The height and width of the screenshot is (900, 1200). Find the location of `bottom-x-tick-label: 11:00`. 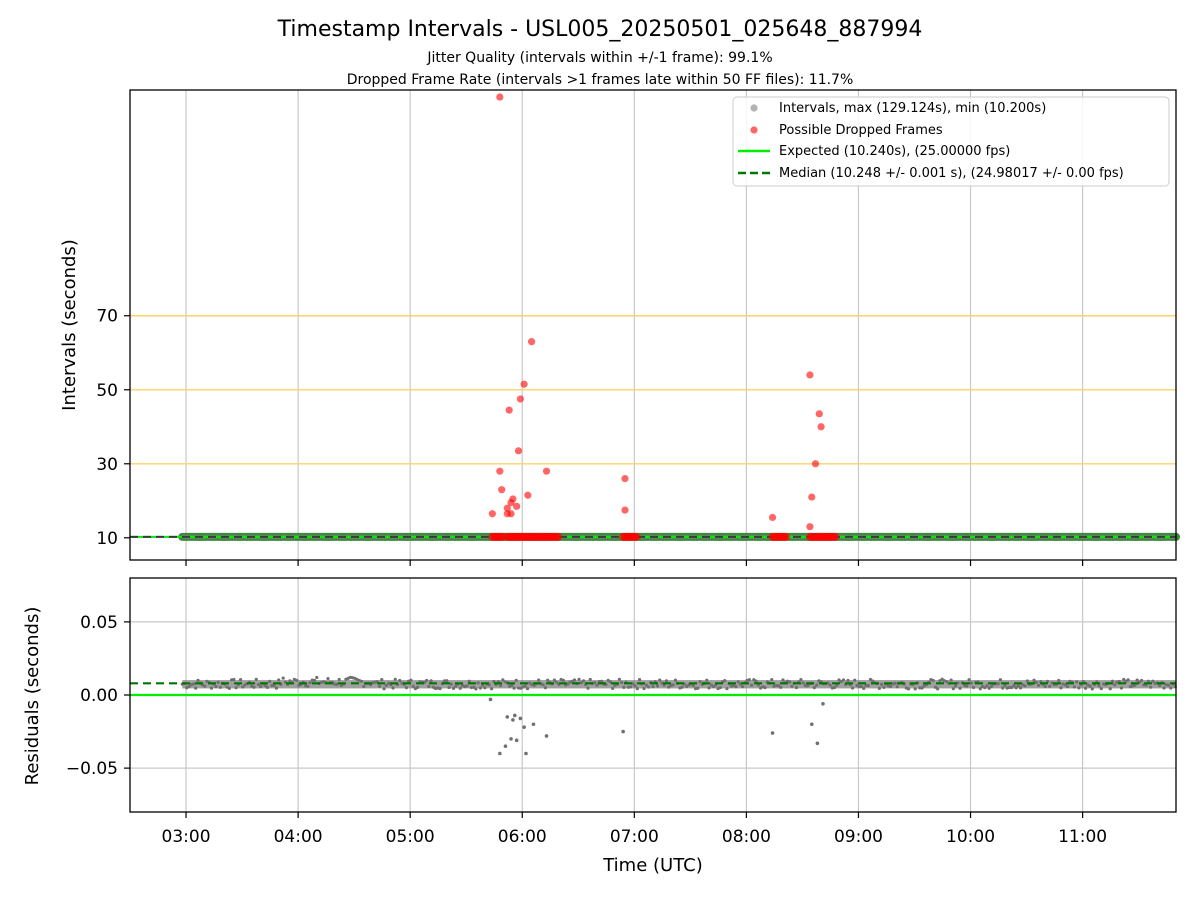

bottom-x-tick-label: 11:00 is located at coordinates (1082, 837).